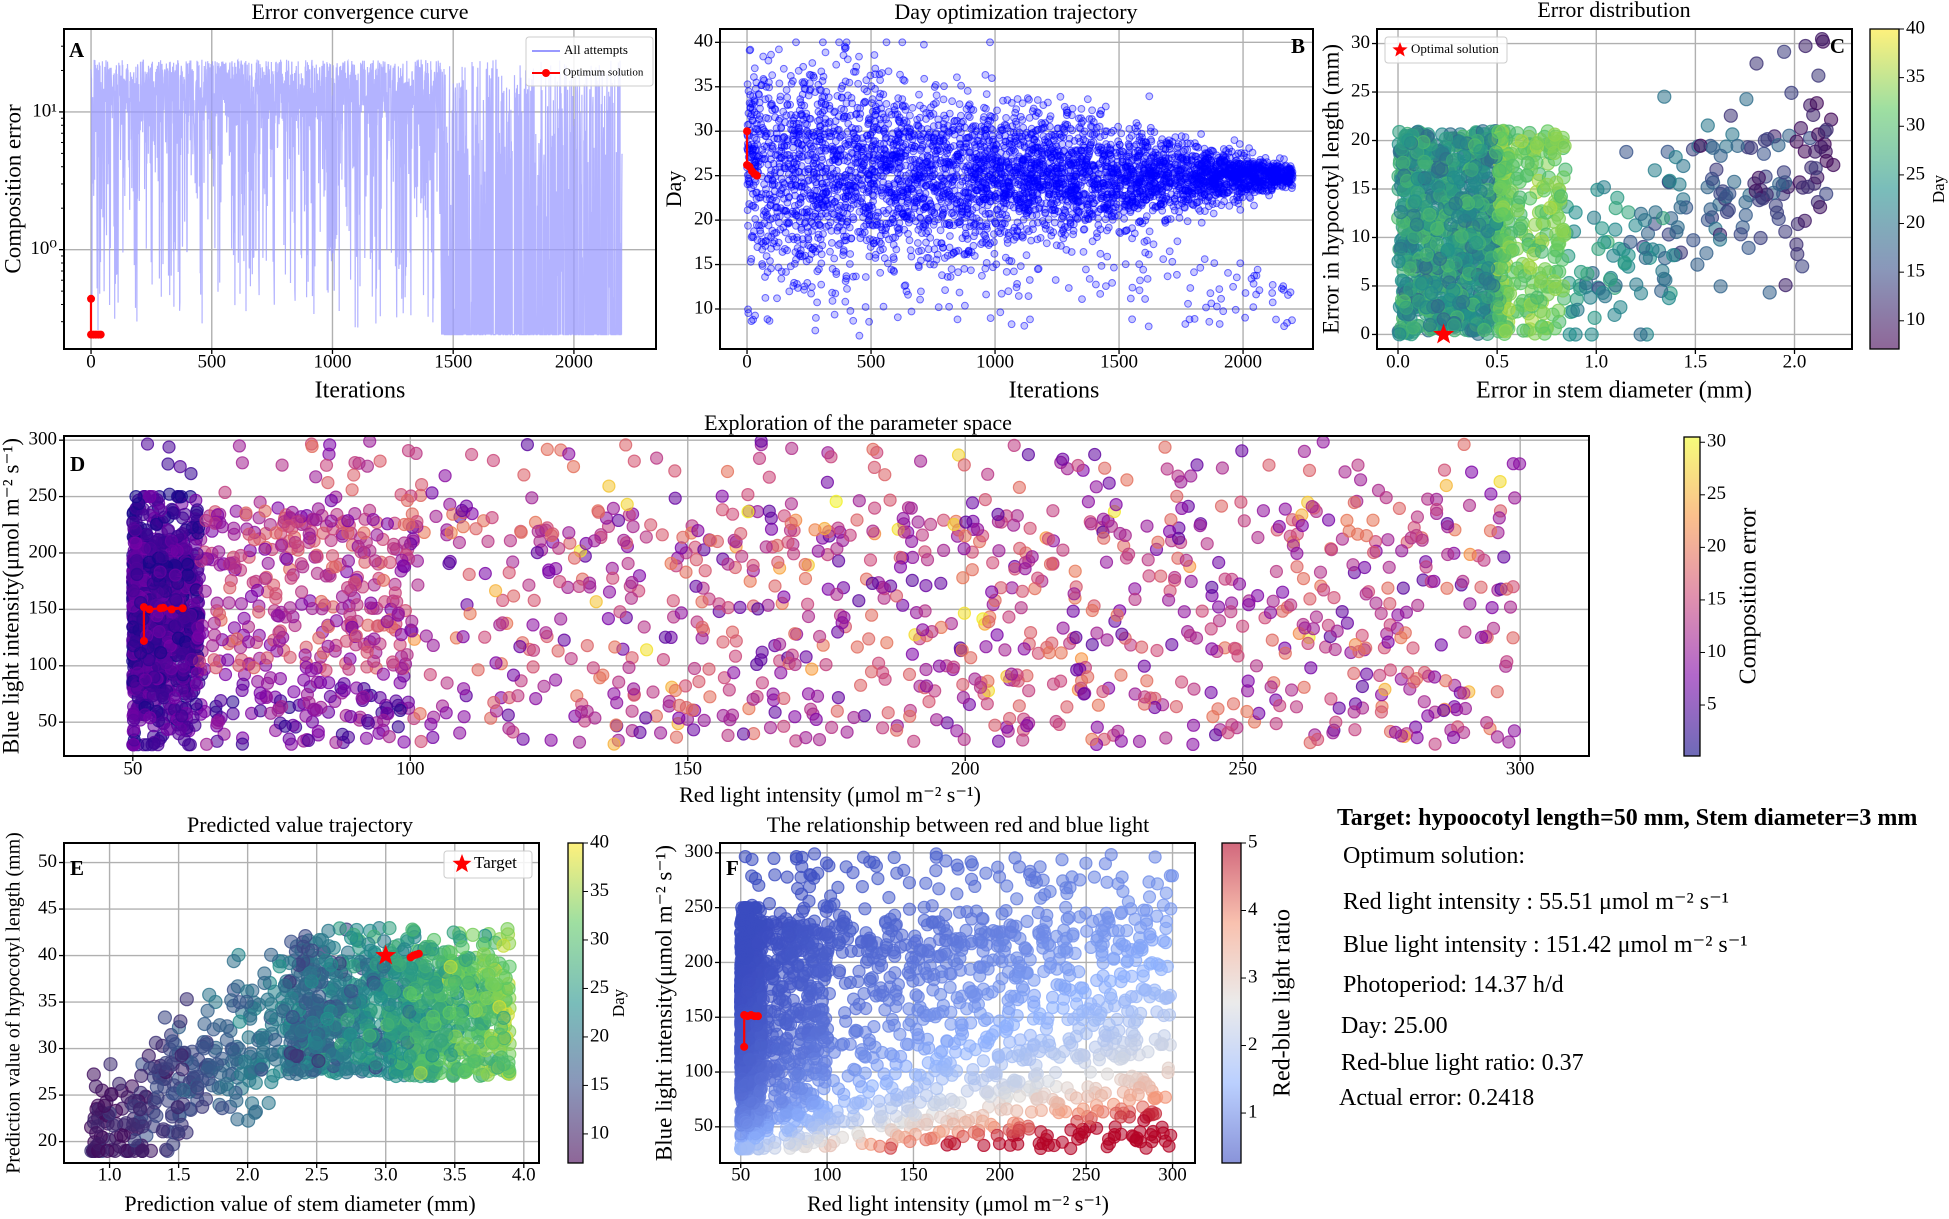  What do you see at coordinates (703, 174) in the screenshot?
I see `y-tick-label: 25` at bounding box center [703, 174].